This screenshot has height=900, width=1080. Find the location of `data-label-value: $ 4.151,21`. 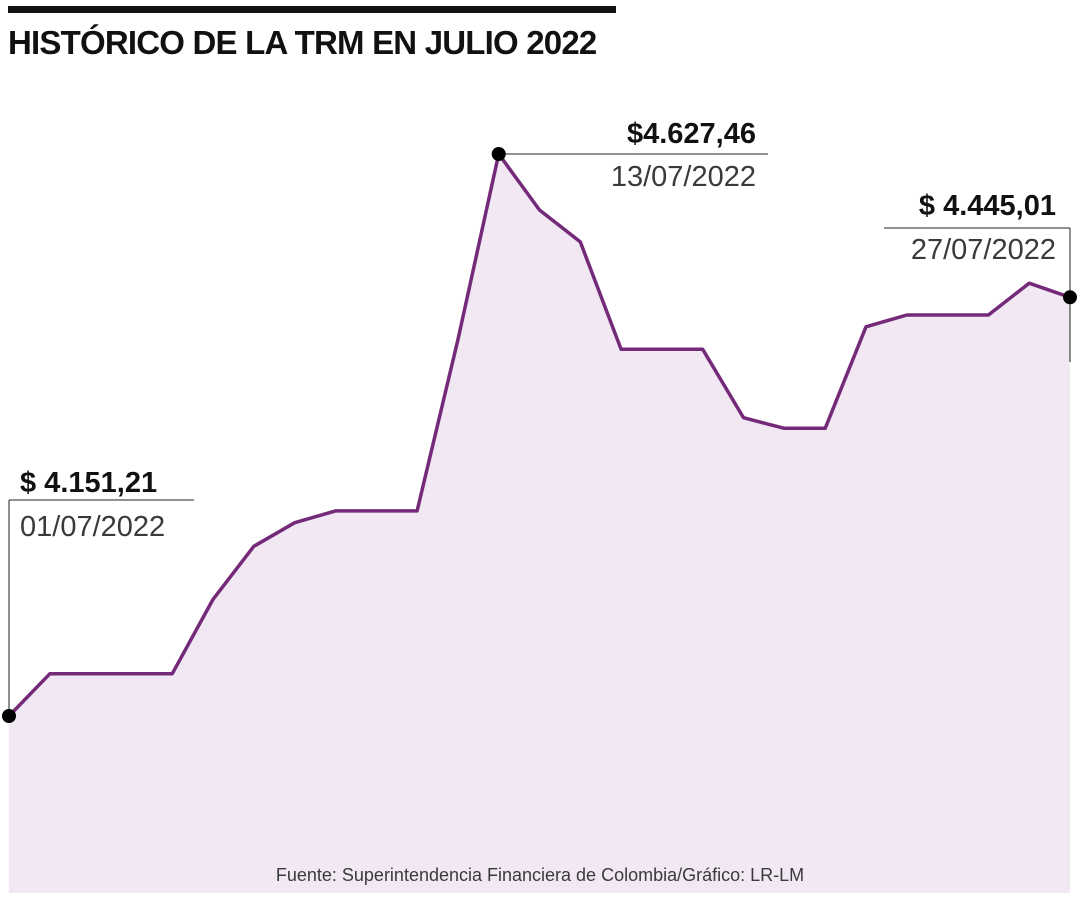

data-label-value: $ 4.151,21 is located at coordinates (88, 483).